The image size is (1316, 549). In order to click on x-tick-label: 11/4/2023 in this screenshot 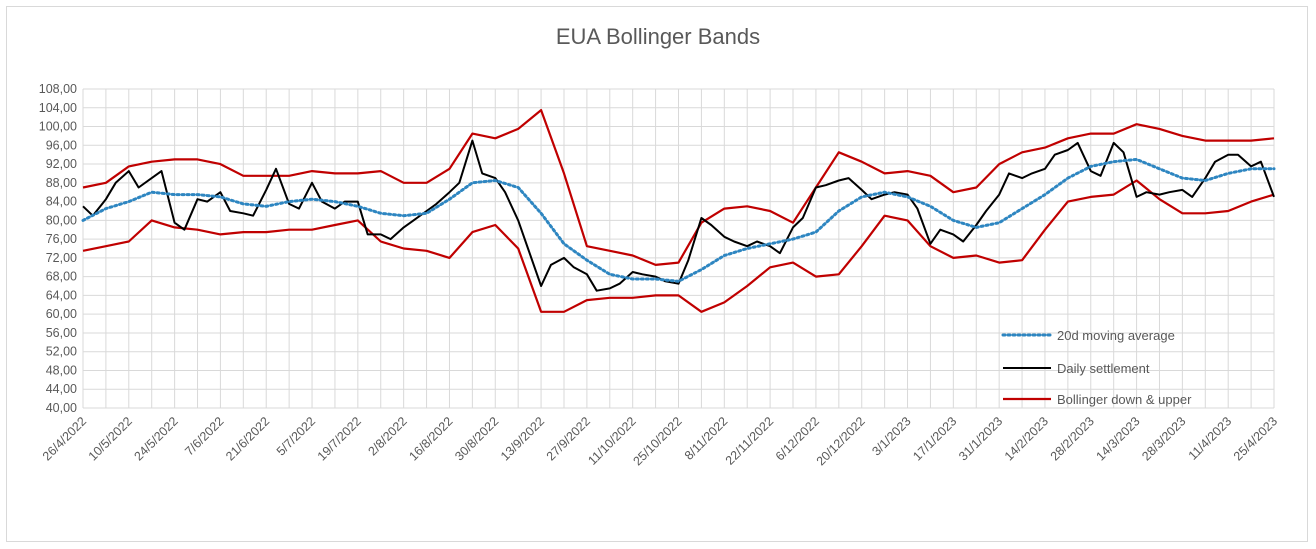, I will do `click(1210, 438)`.